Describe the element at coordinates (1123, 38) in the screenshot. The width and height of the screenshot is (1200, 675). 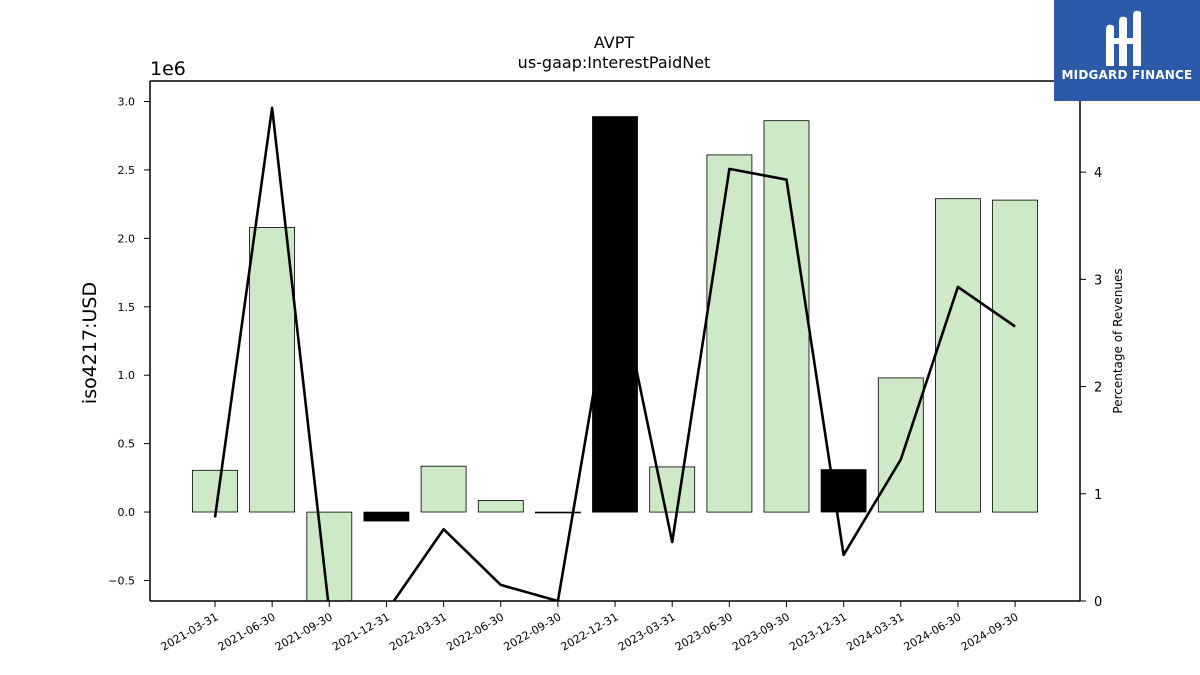
I see `logo-mark-icon` at that location.